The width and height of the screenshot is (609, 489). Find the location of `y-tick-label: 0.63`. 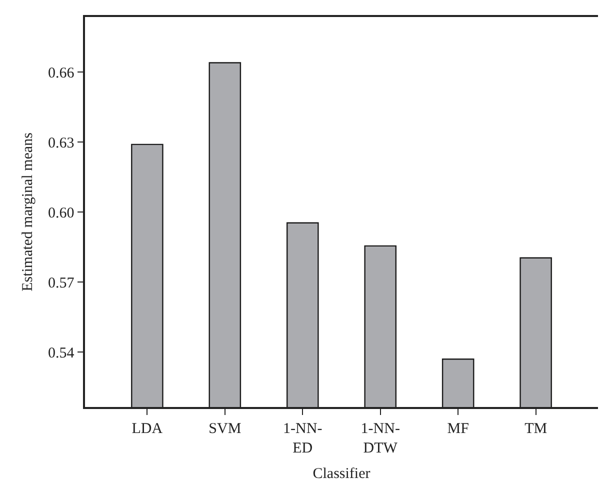

y-tick-label: 0.63 is located at coordinates (61, 143).